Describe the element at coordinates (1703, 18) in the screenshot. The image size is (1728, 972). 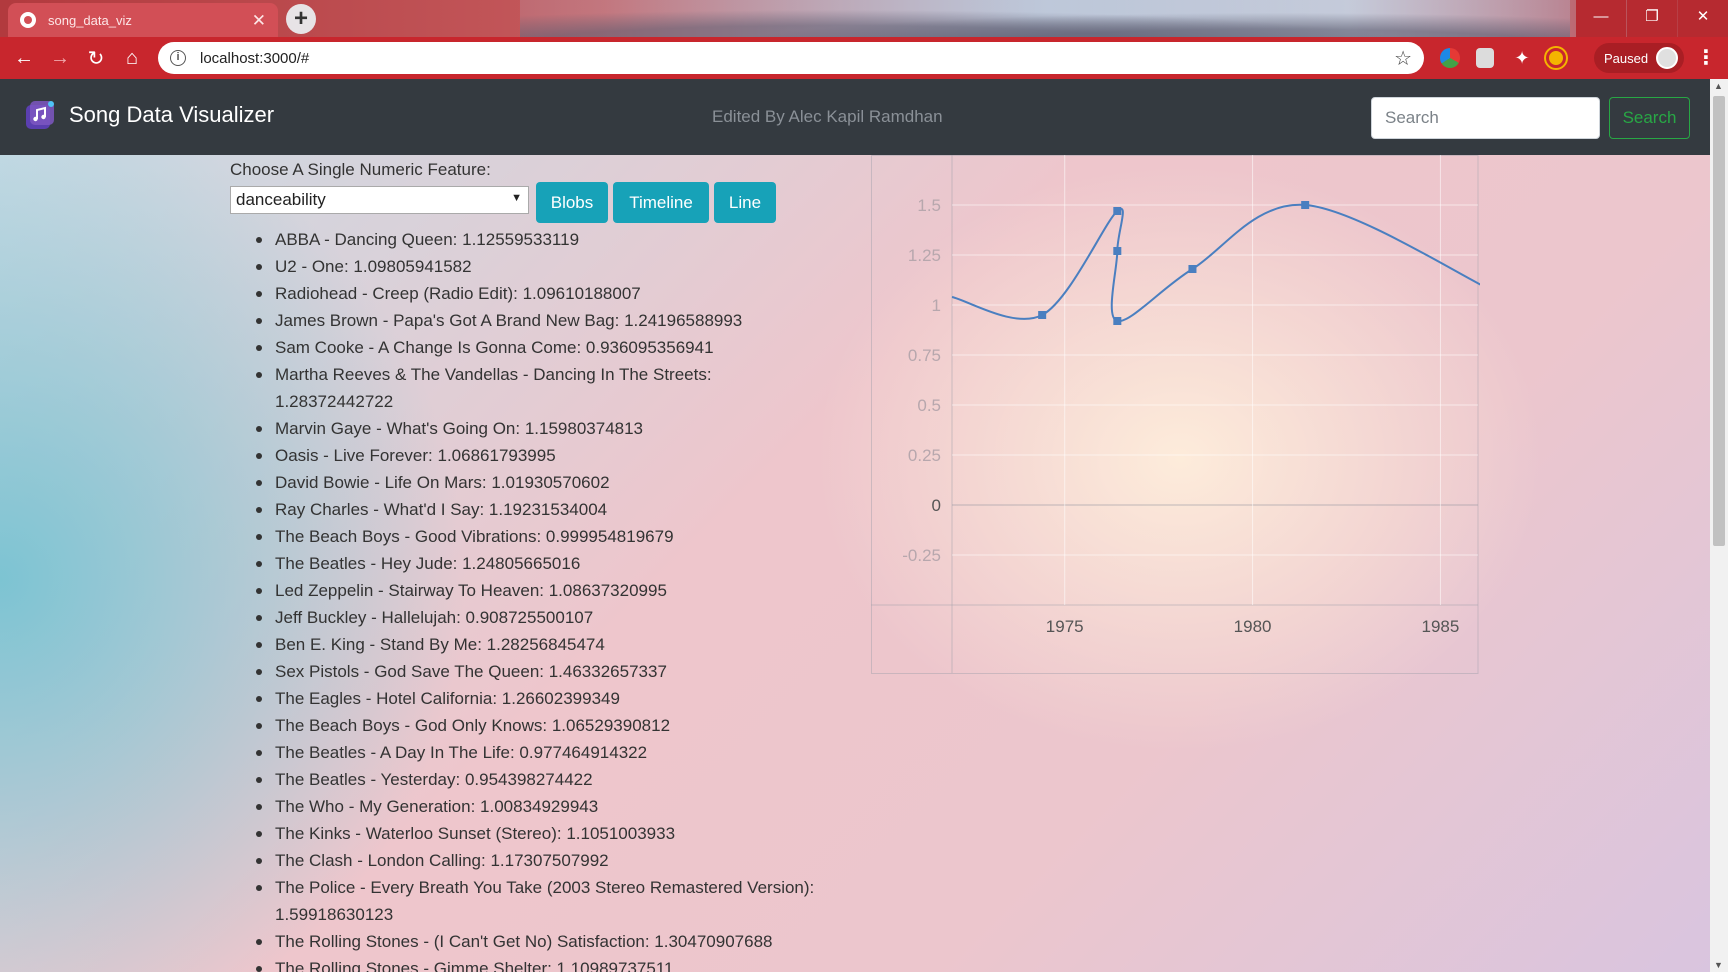
I see `window-close-button: ✕` at that location.